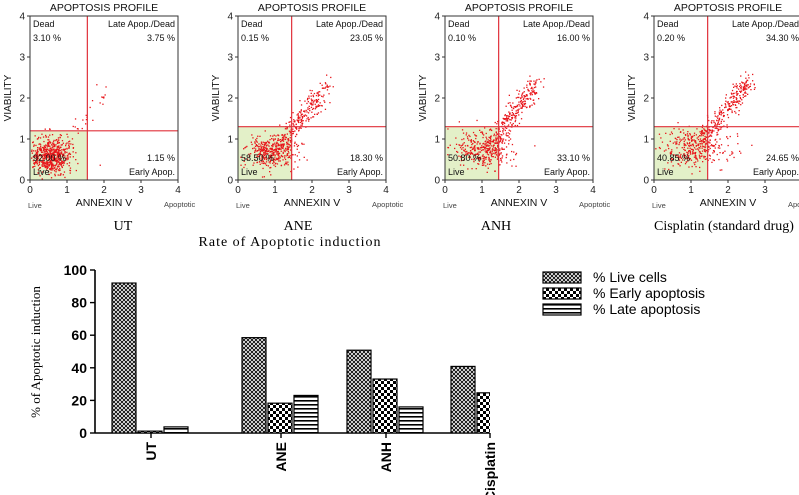 The width and height of the screenshot is (799, 495). I want to click on scatter-dots, so click(496, 124).